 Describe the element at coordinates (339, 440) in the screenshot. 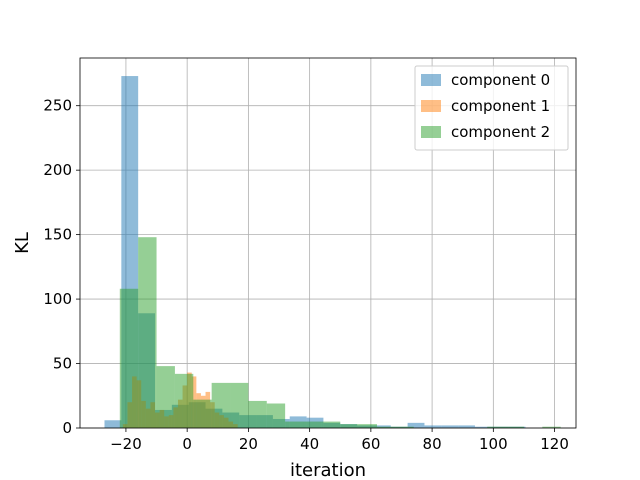

I see `x-axis-ticks: −20 0 20 40 60 80 100 120` at that location.